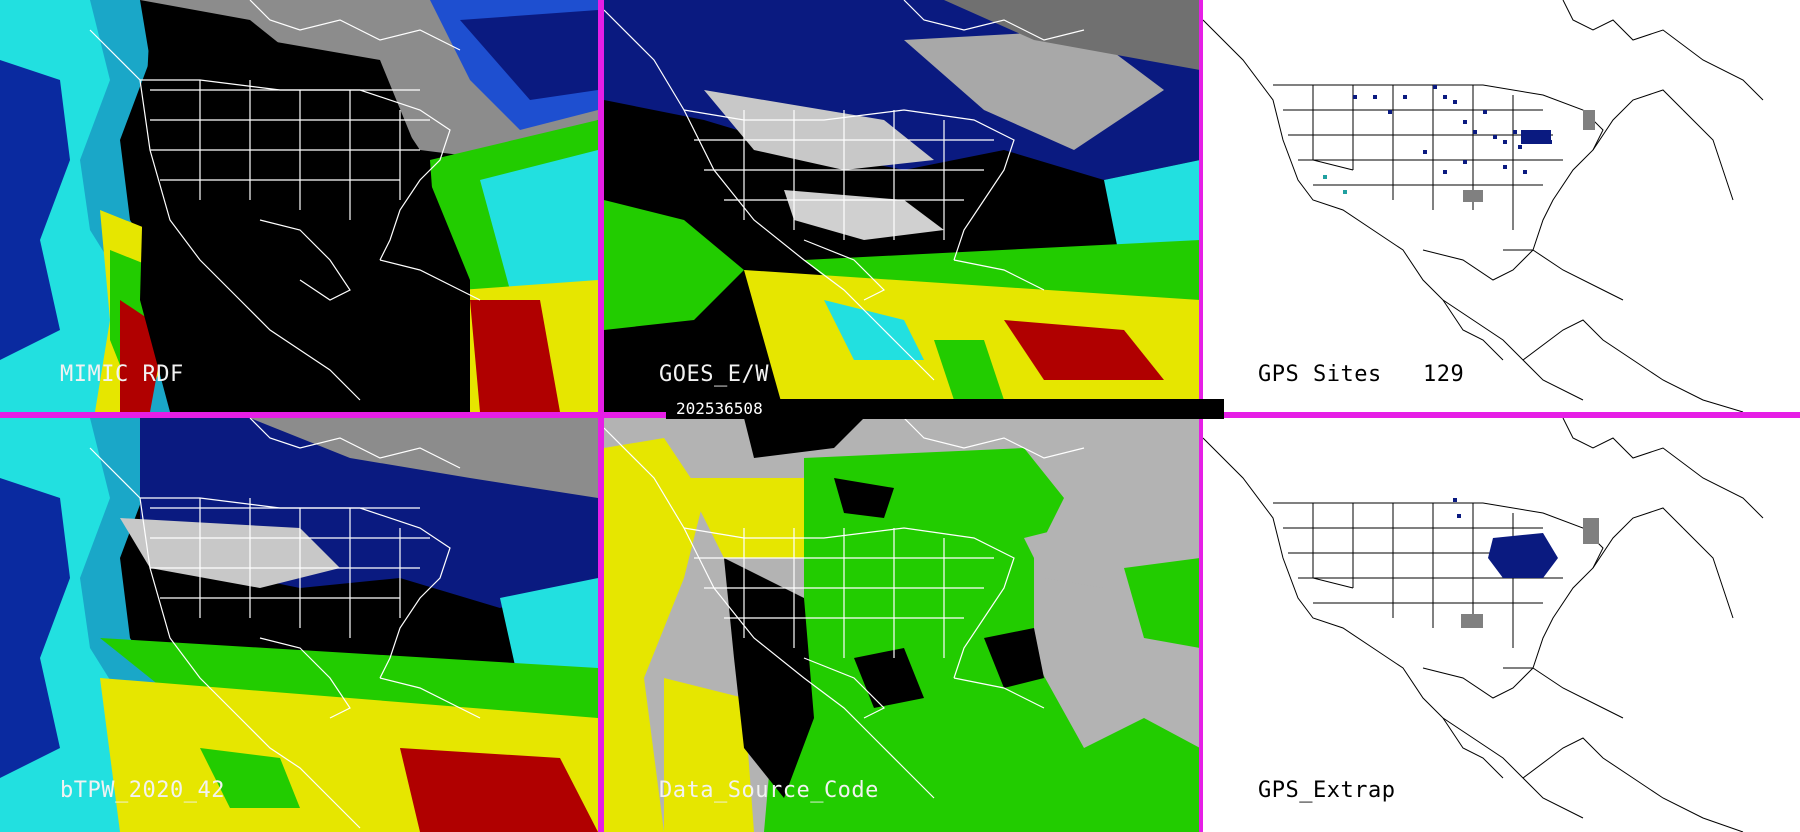  I want to click on vertical-separator-left, so click(601, 416).